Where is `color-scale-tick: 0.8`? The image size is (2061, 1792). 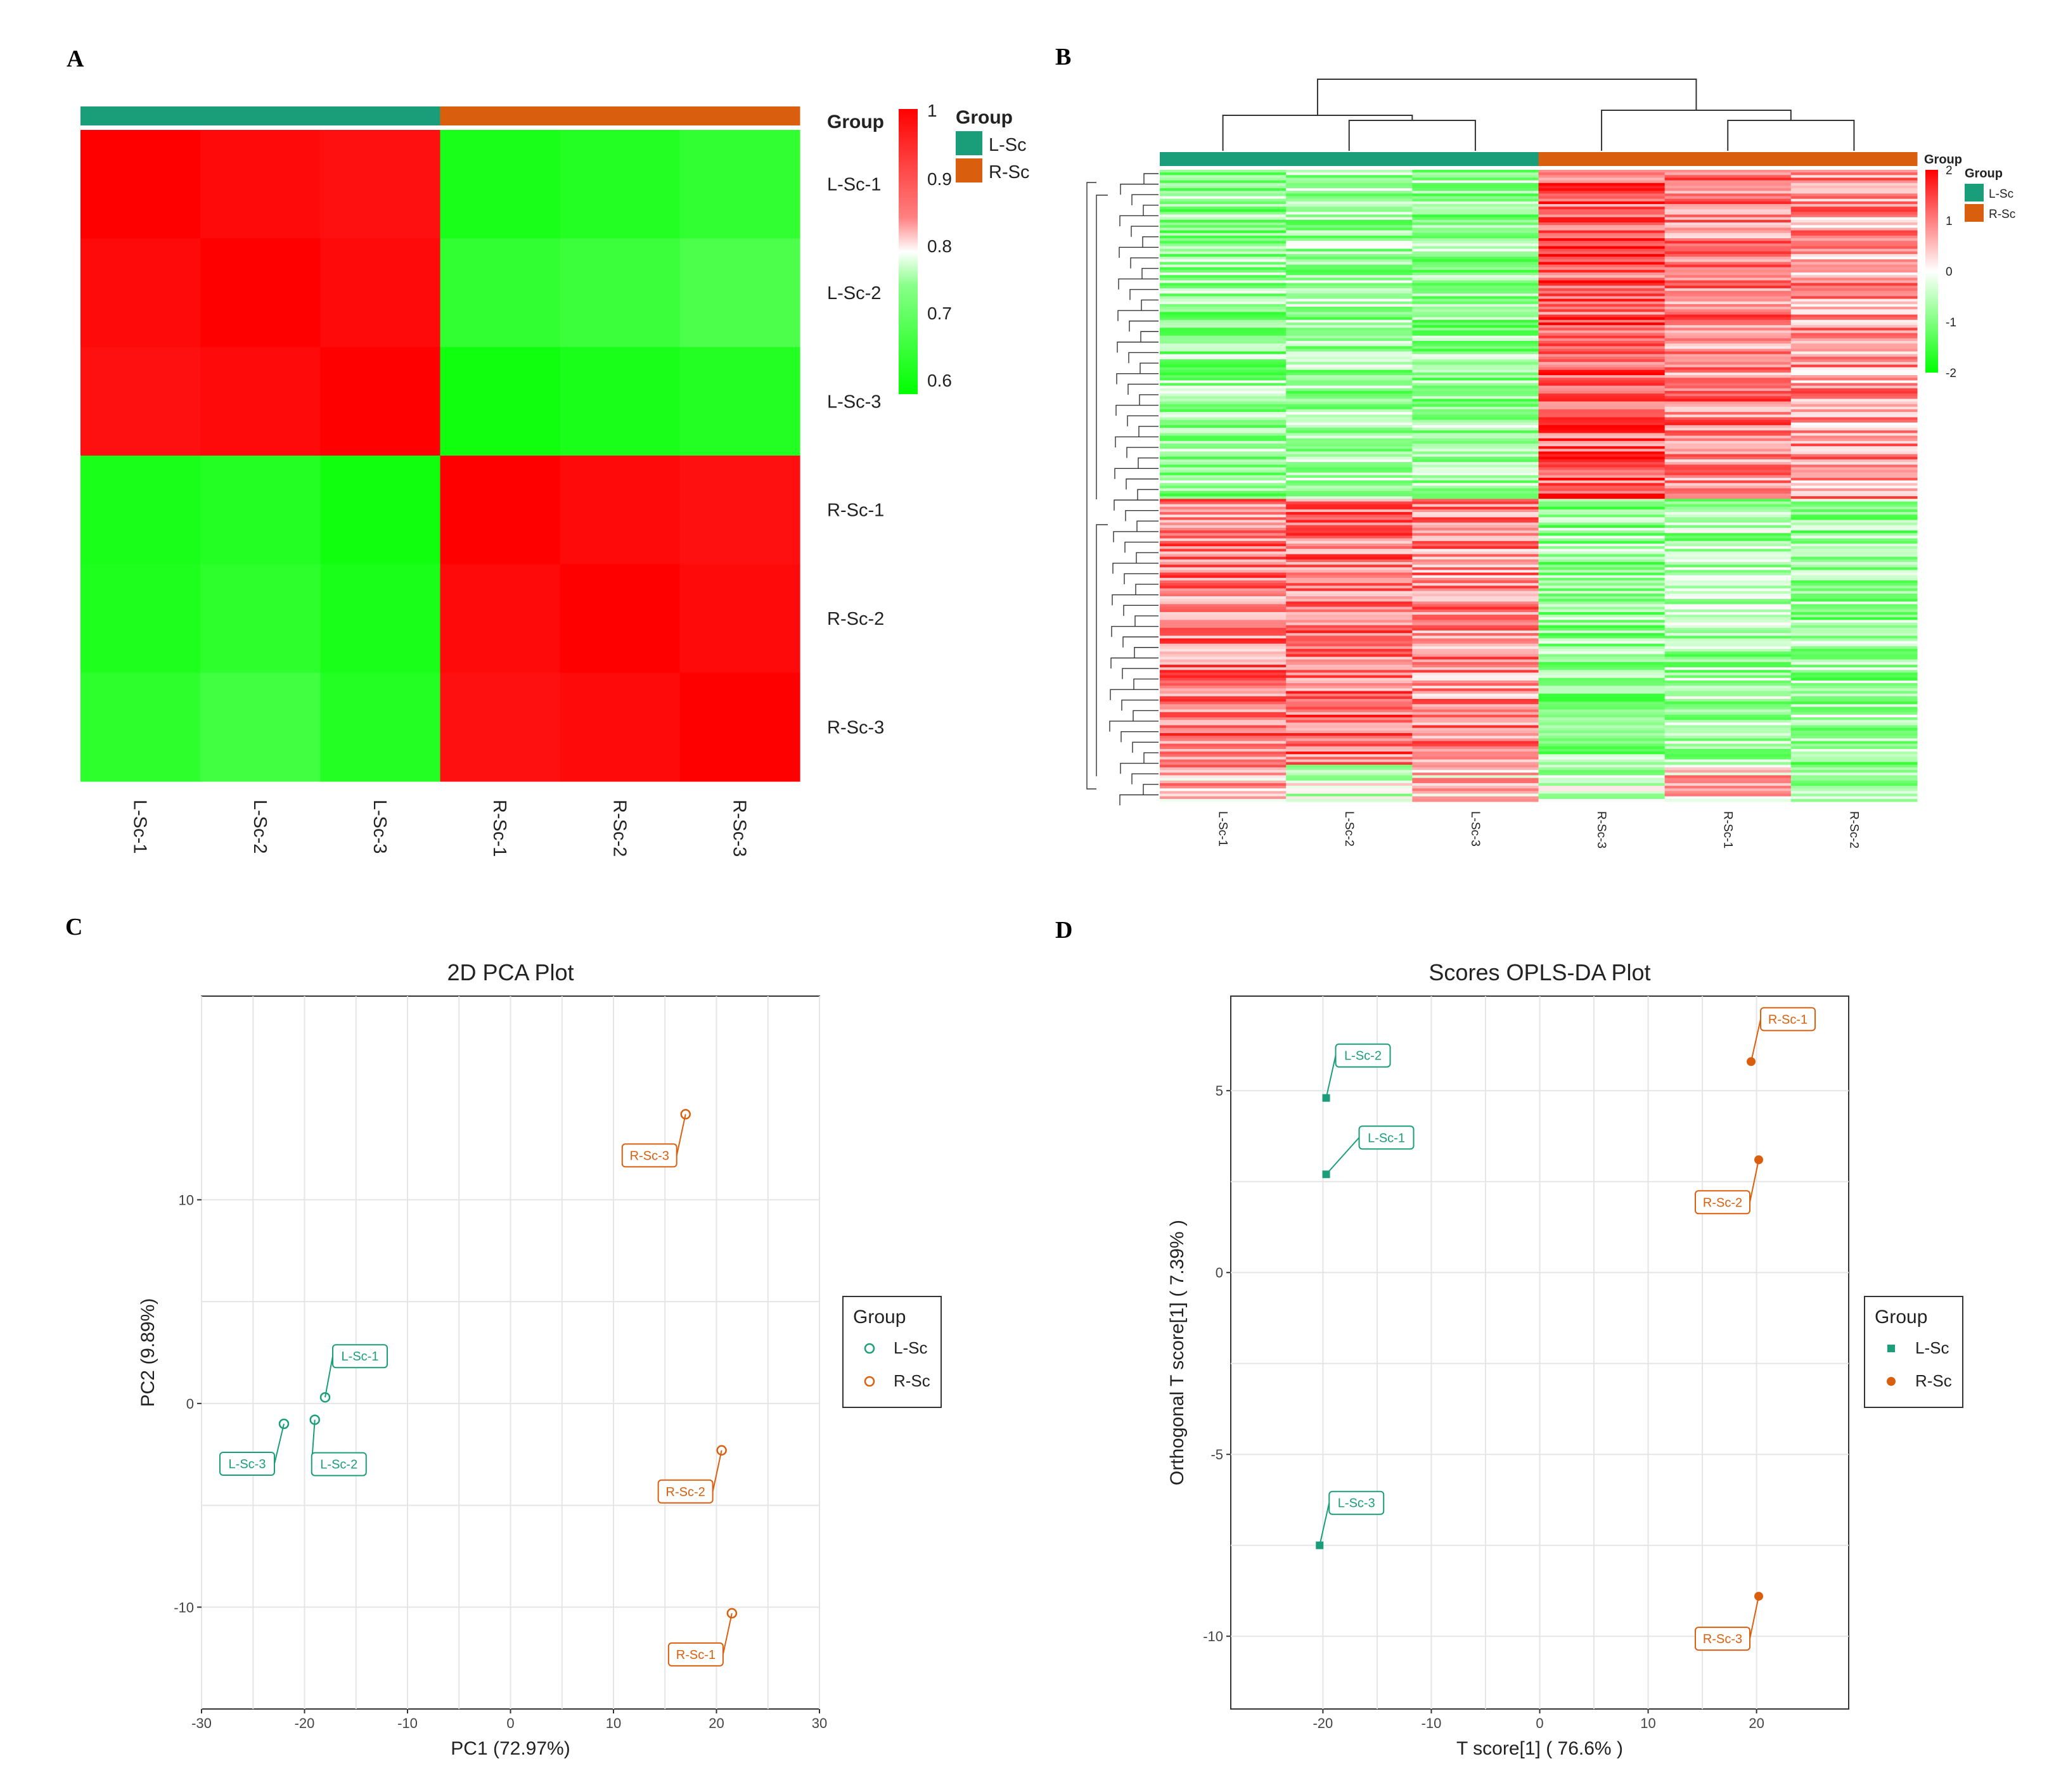
color-scale-tick: 0.8 is located at coordinates (940, 246).